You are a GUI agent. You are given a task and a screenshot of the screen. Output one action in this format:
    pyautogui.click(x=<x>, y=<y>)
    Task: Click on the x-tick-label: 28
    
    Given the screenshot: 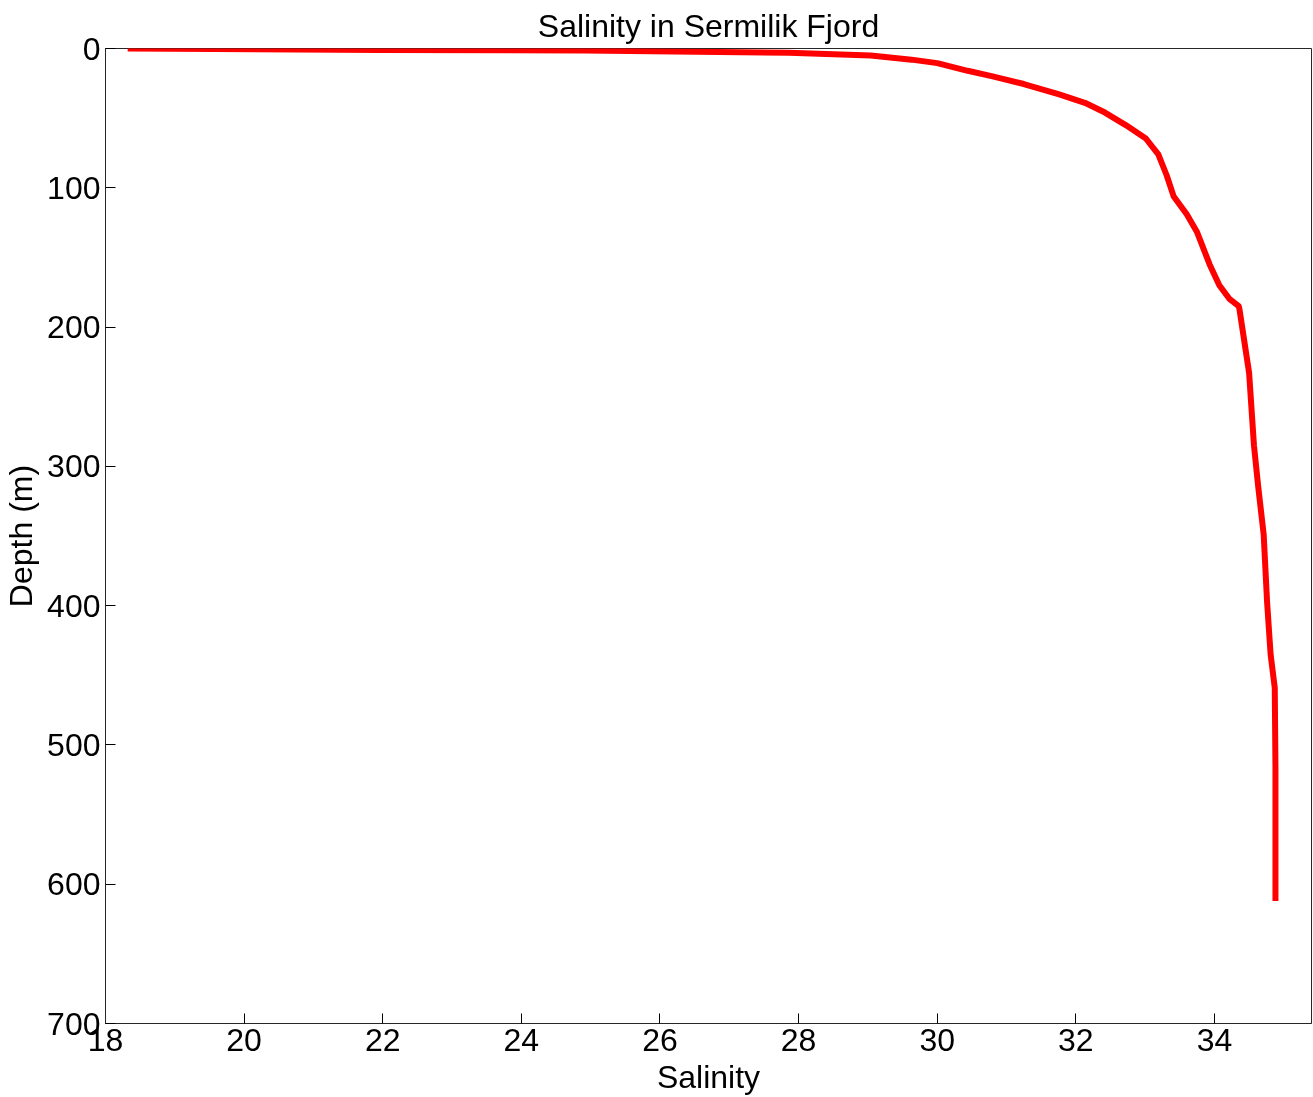 What is the action you would take?
    pyautogui.click(x=798, y=1039)
    